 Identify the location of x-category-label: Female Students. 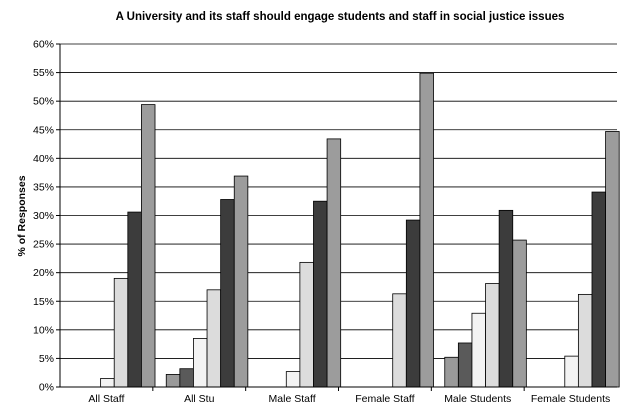
(570, 399).